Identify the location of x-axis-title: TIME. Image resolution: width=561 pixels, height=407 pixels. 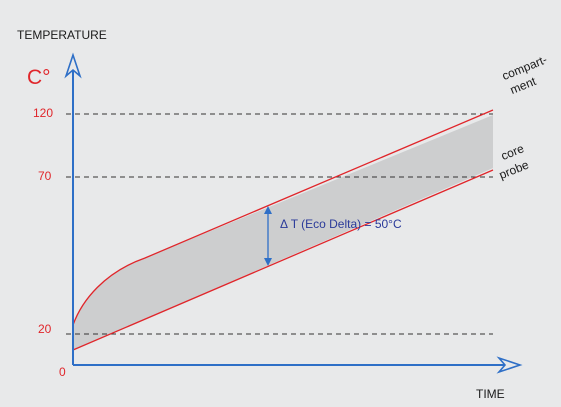
(490, 394).